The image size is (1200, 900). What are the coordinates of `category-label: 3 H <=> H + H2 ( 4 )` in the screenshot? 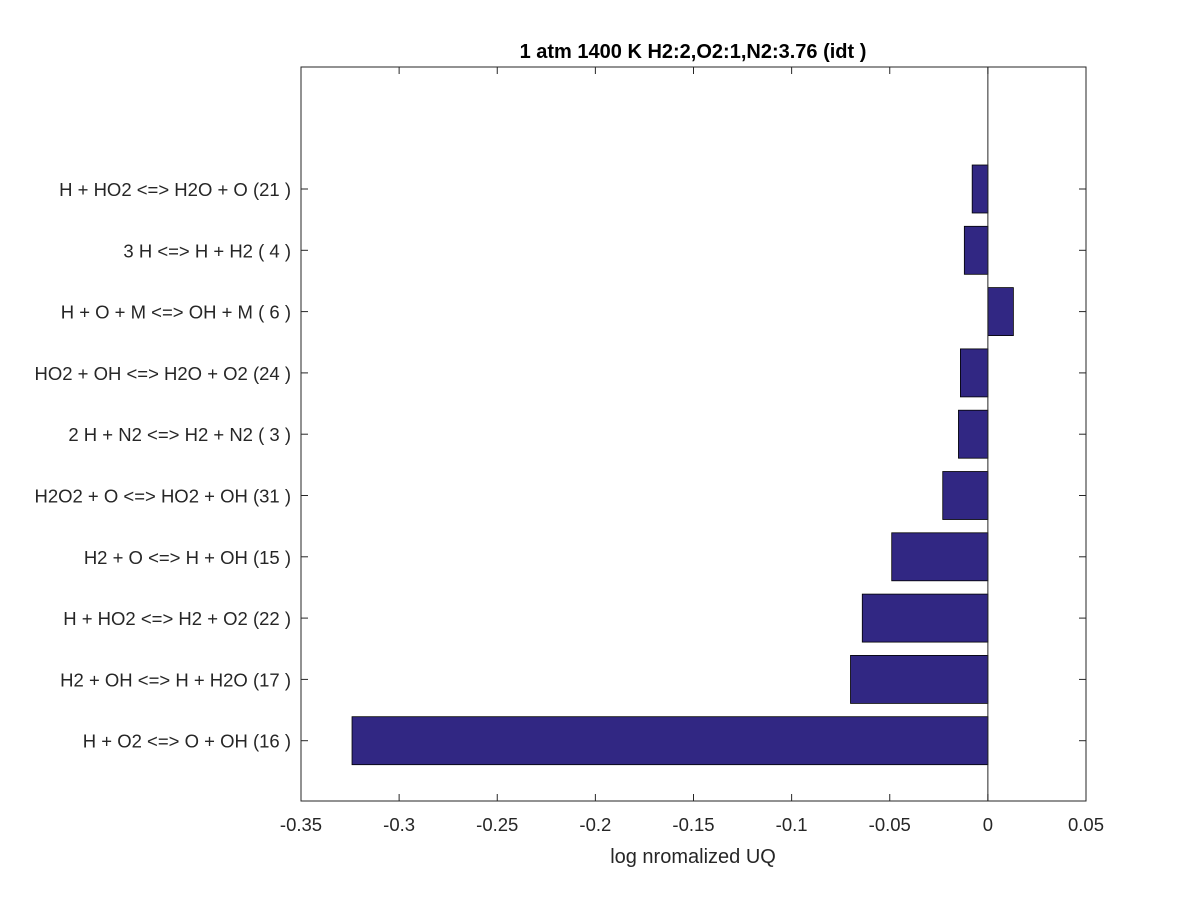 It's located at (207, 250).